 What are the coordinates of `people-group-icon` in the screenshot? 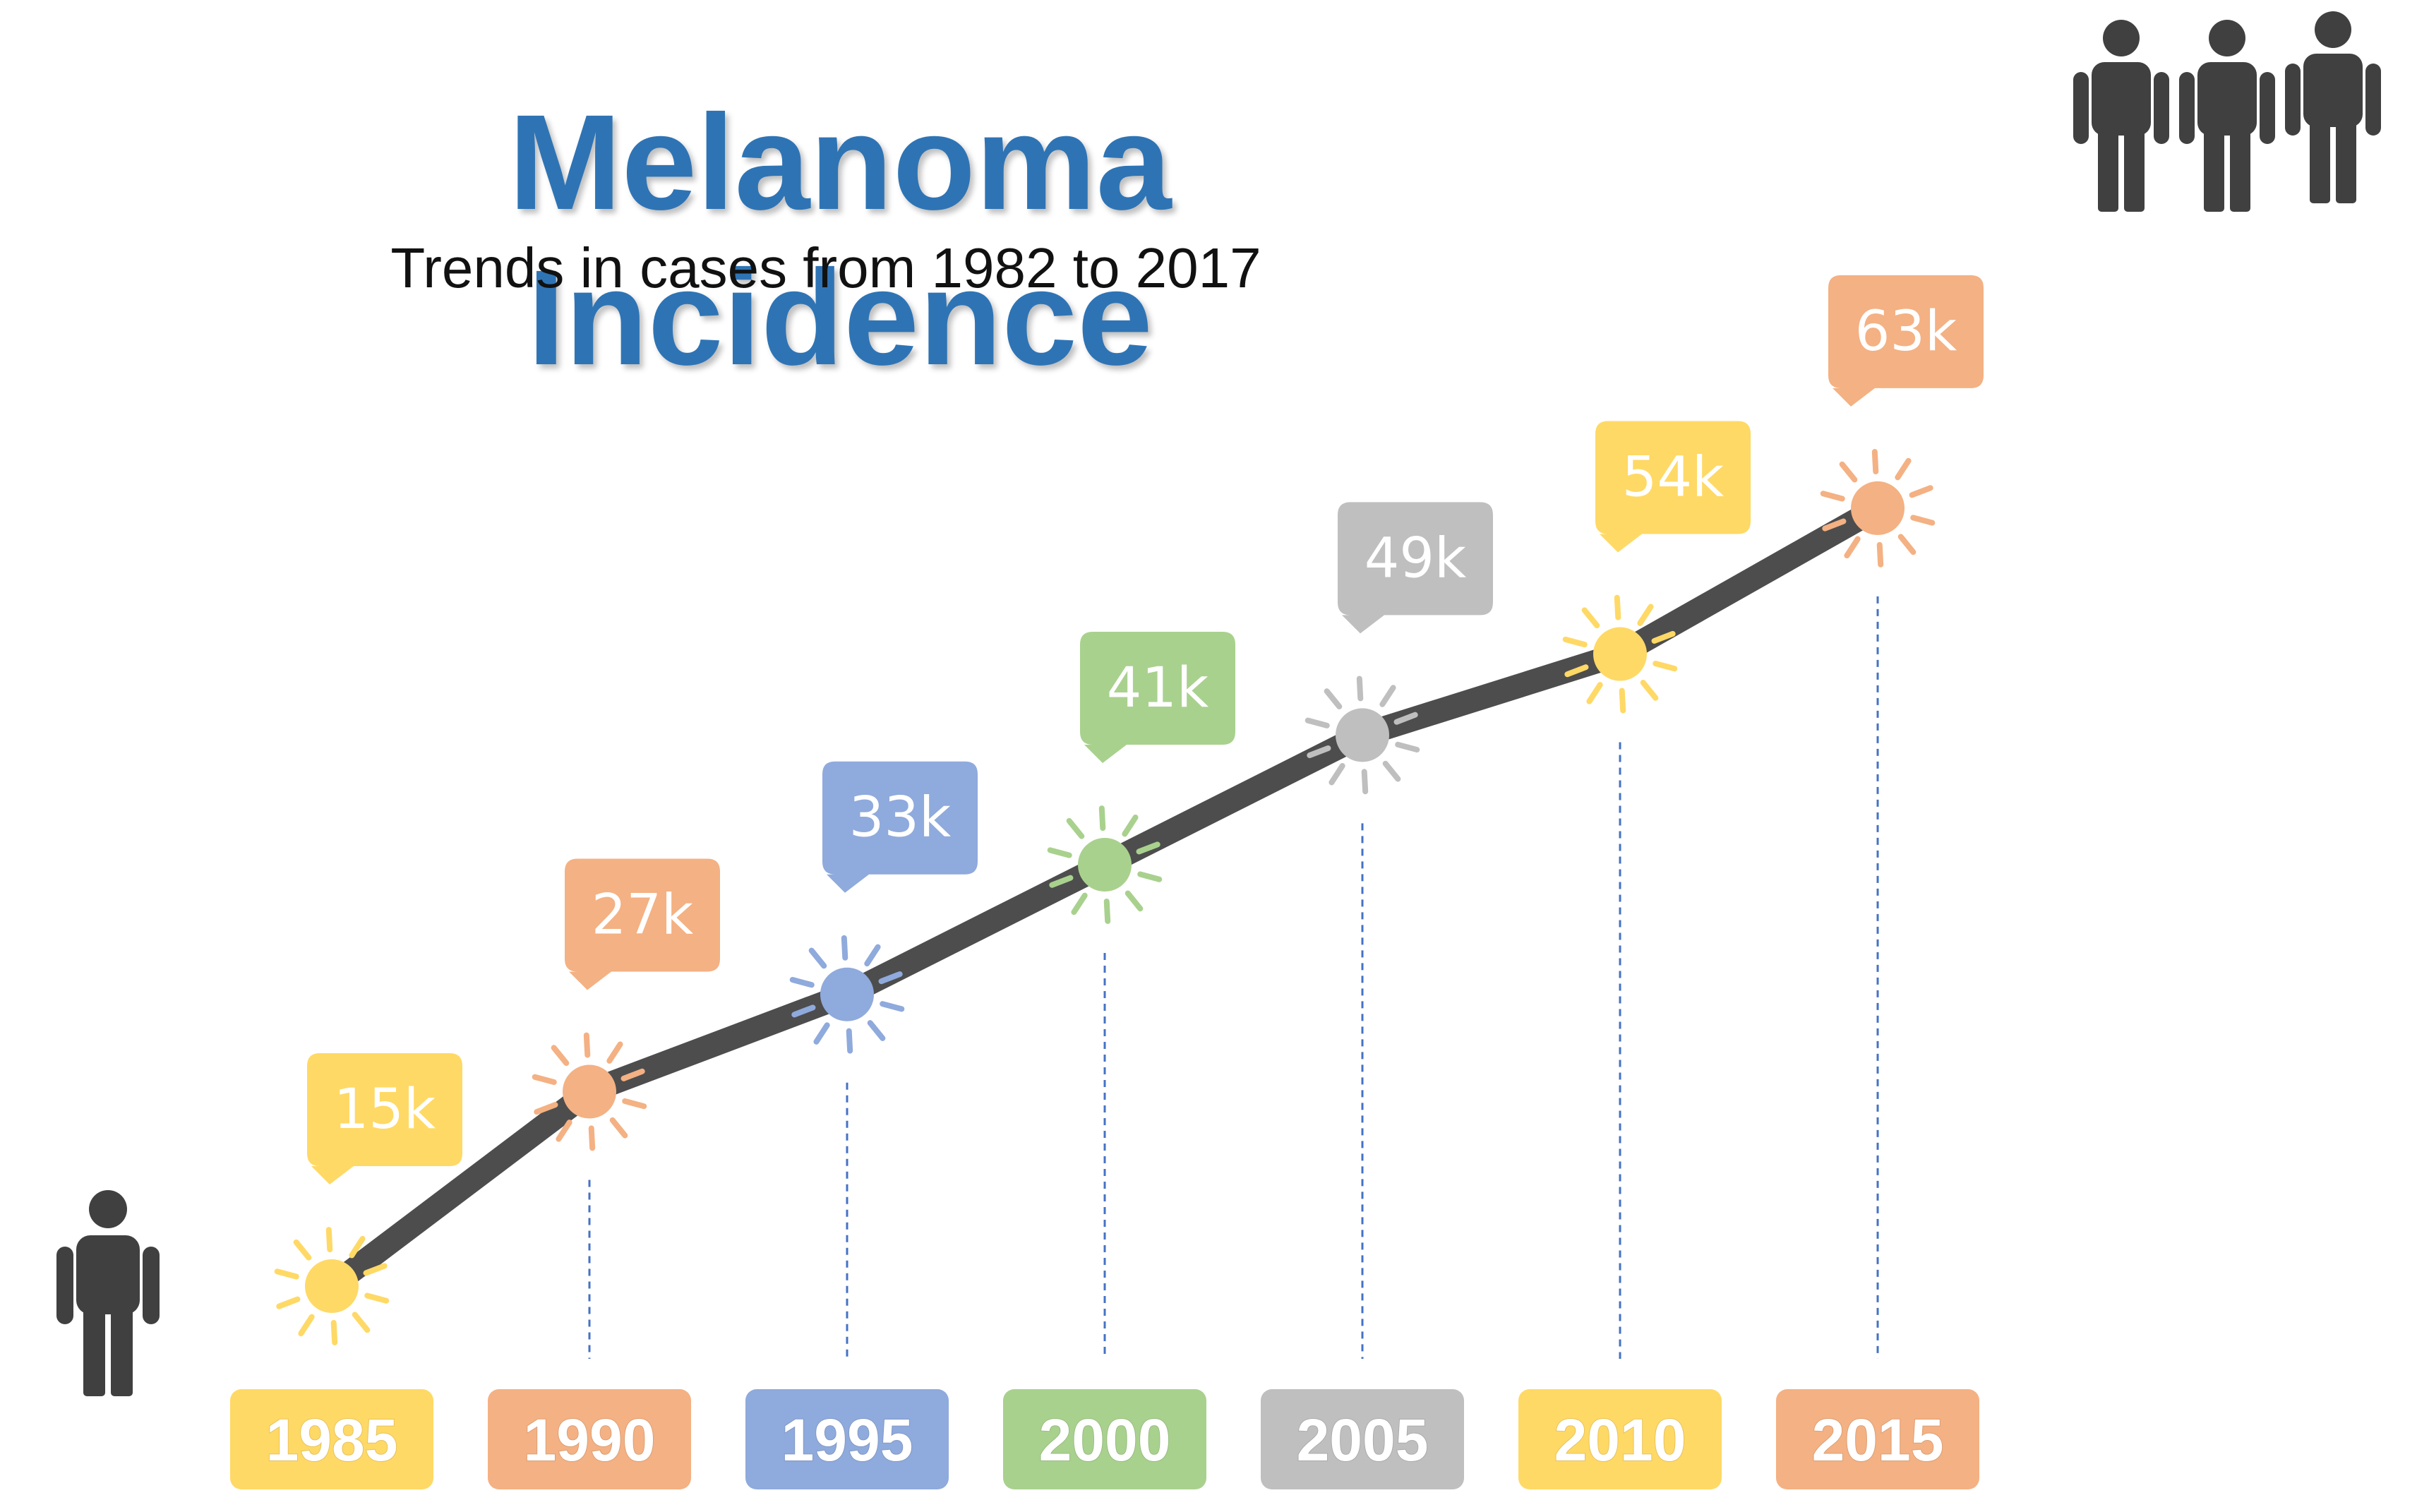 It's located at (2227, 112).